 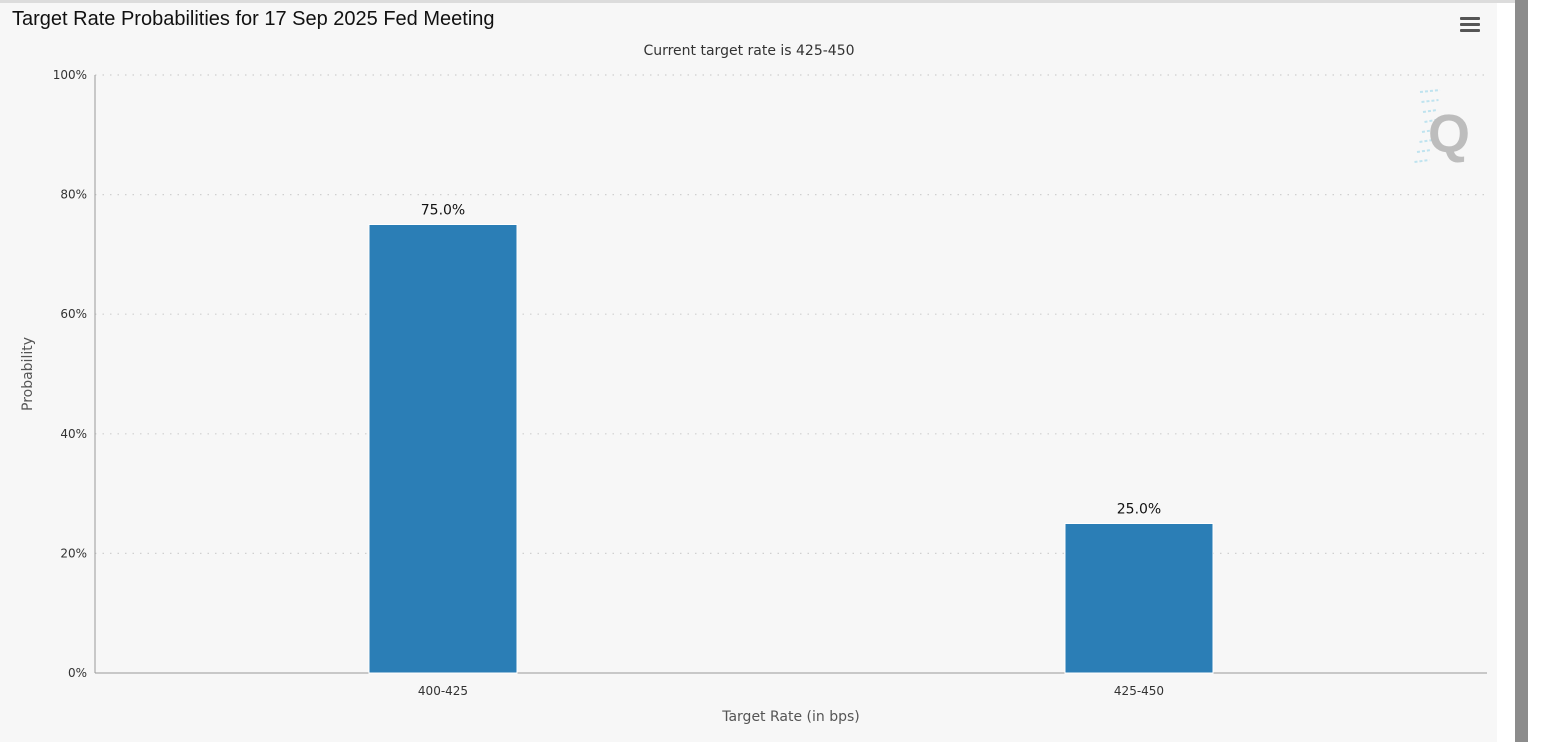 What do you see at coordinates (1449, 134) in the screenshot?
I see `watermark-letter: Q` at bounding box center [1449, 134].